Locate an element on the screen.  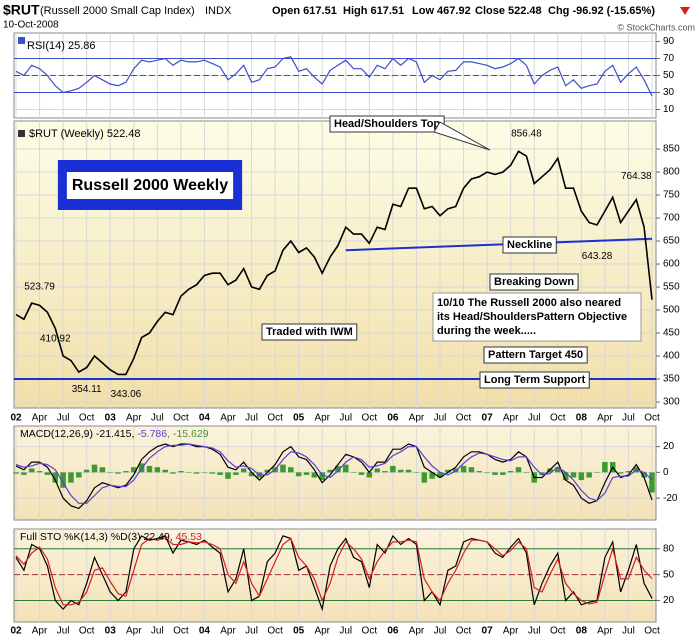
index-name: (Russell 2000 Small Cap Index) is located at coordinates (117, 11).